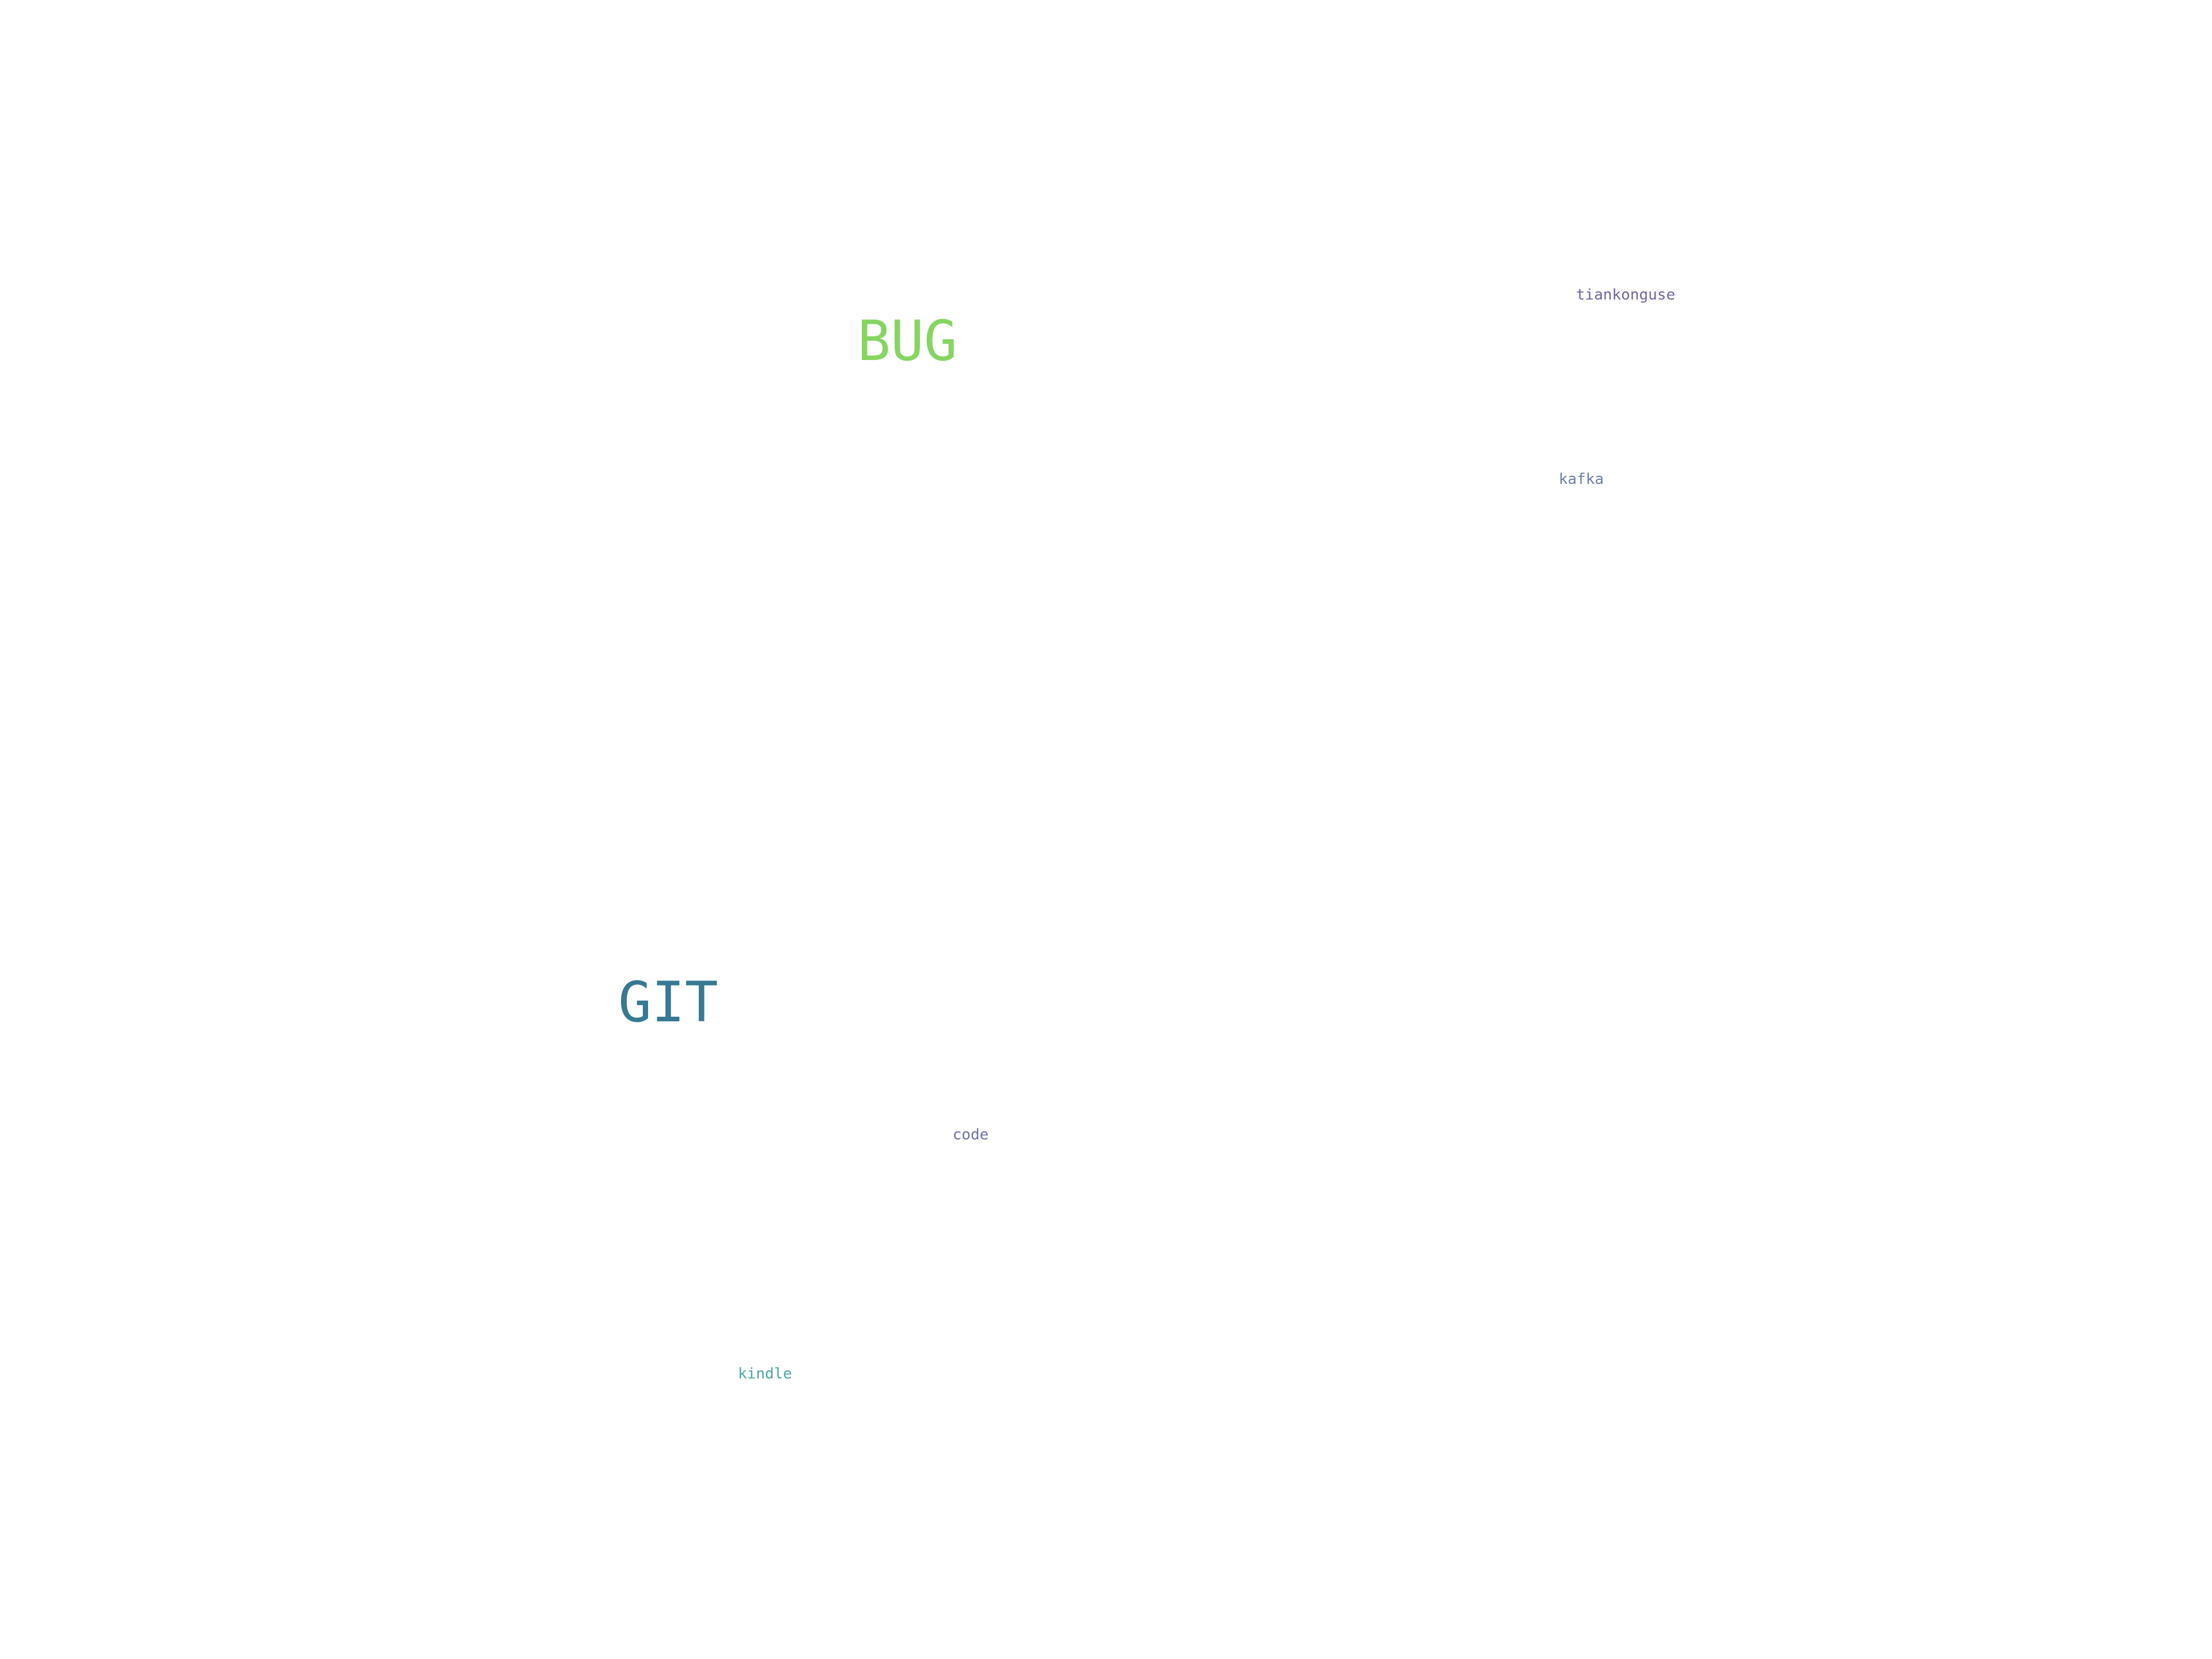 The height and width of the screenshot is (1659, 2212). Describe the element at coordinates (970, 1134) in the screenshot. I see `word-code: code` at that location.